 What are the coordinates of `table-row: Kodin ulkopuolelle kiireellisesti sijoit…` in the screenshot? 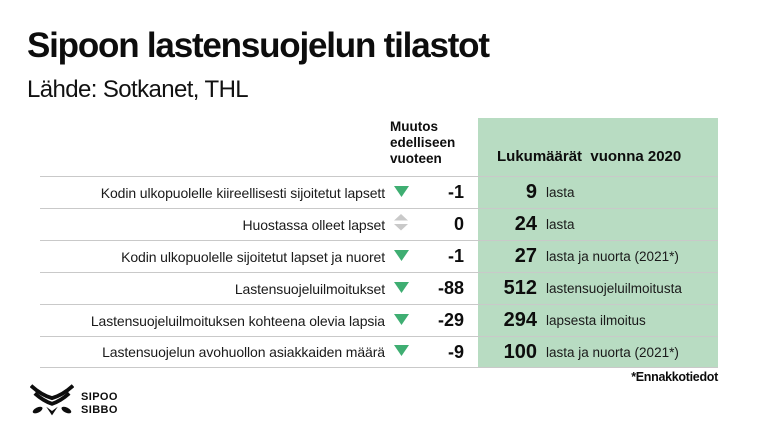 It's located at (379, 192).